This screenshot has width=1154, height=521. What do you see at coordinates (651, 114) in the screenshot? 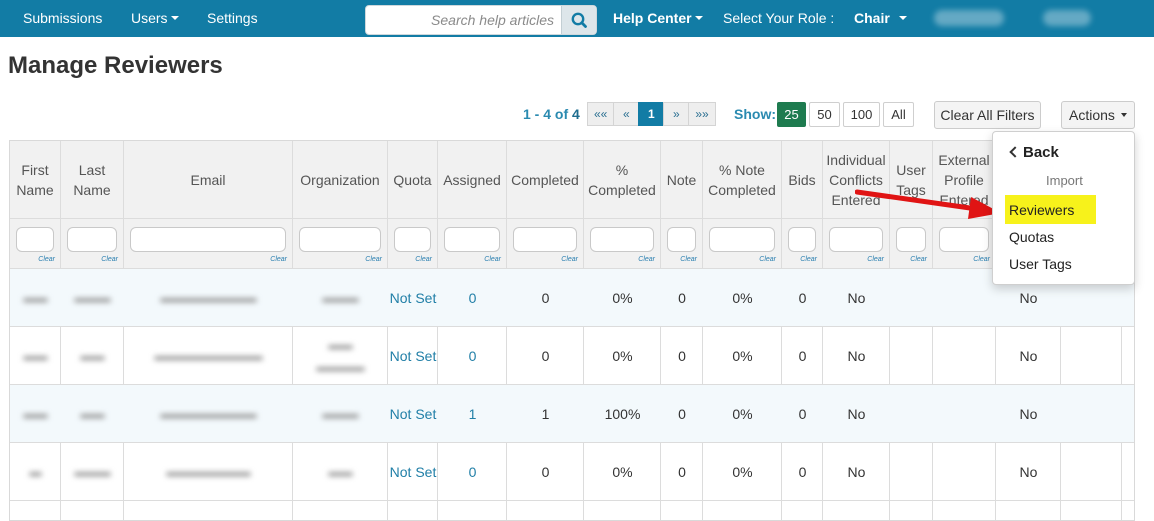
I see `current-page-button: 1` at bounding box center [651, 114].